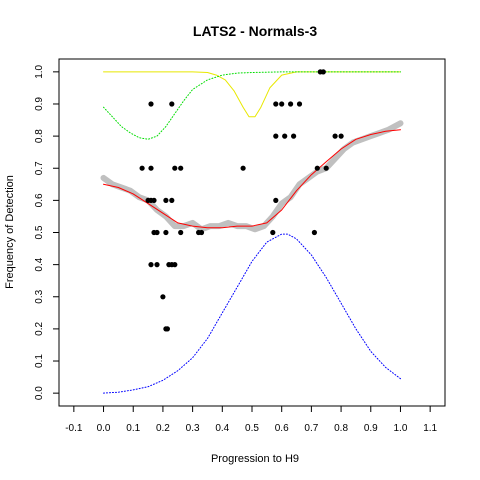 The height and width of the screenshot is (480, 480). What do you see at coordinates (39, 200) in the screenshot?
I see `y-tick-label: 0.6` at bounding box center [39, 200].